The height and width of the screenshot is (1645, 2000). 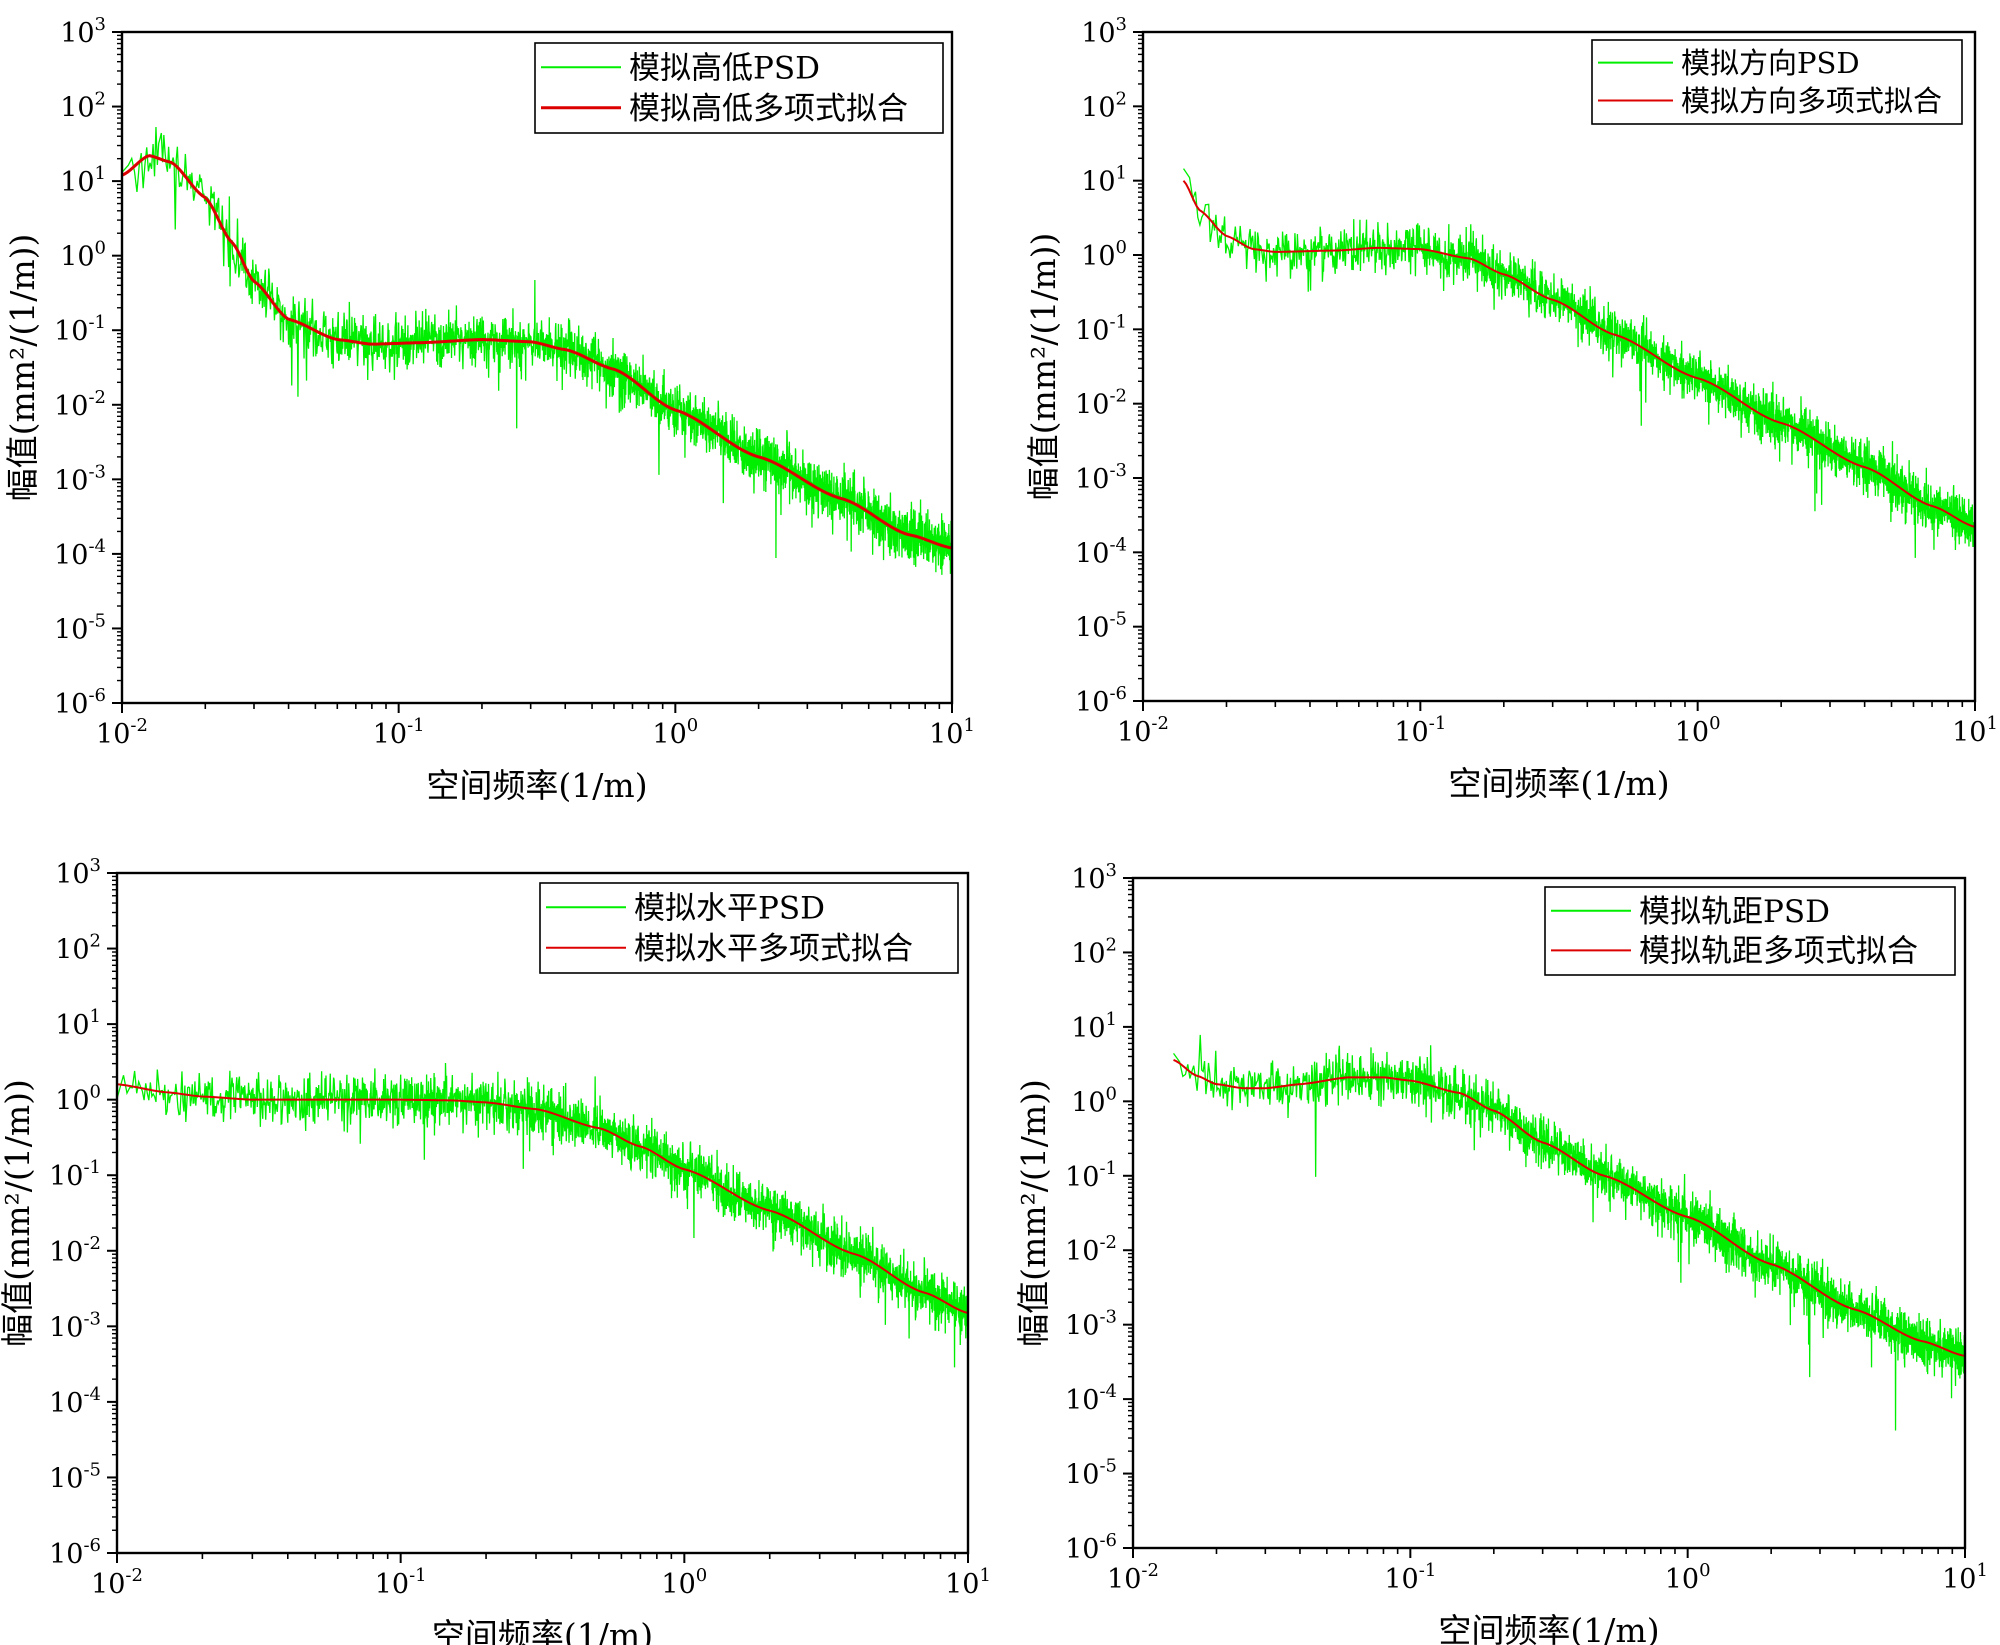 What do you see at coordinates (1569, 1208) in the screenshot?
I see `series-line-4-fit` at bounding box center [1569, 1208].